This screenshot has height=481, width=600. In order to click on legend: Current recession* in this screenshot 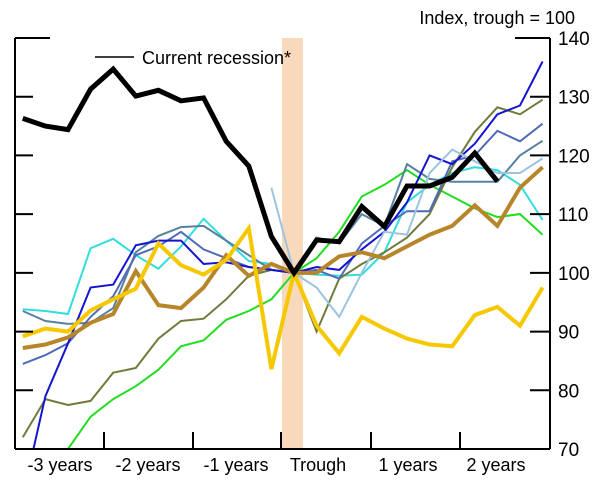, I will do `click(193, 58)`.